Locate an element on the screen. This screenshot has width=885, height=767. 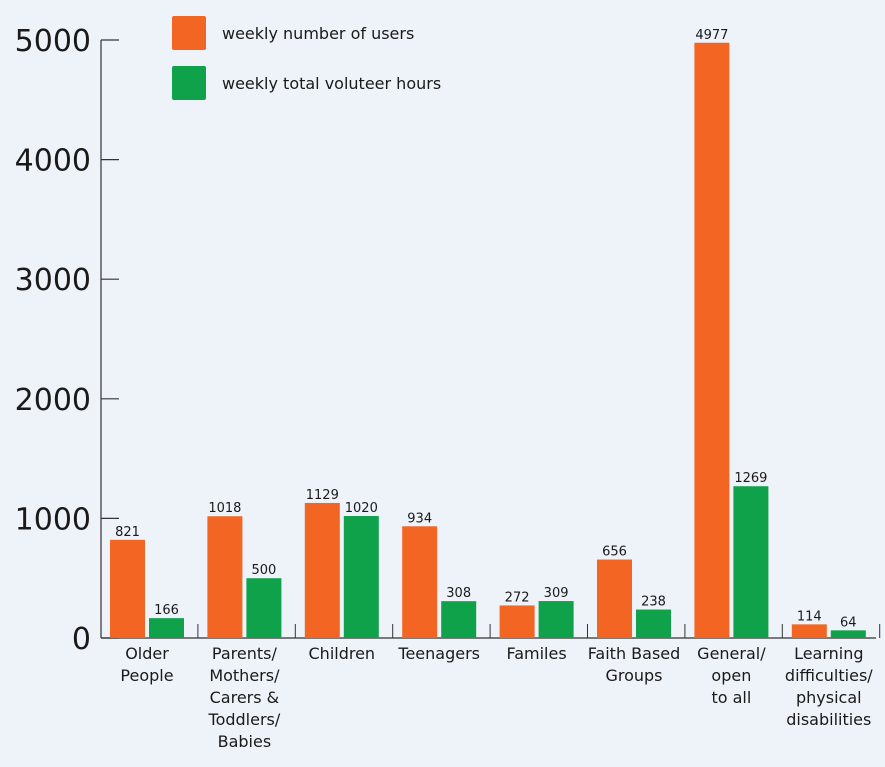
data-label: 934 is located at coordinates (419, 518).